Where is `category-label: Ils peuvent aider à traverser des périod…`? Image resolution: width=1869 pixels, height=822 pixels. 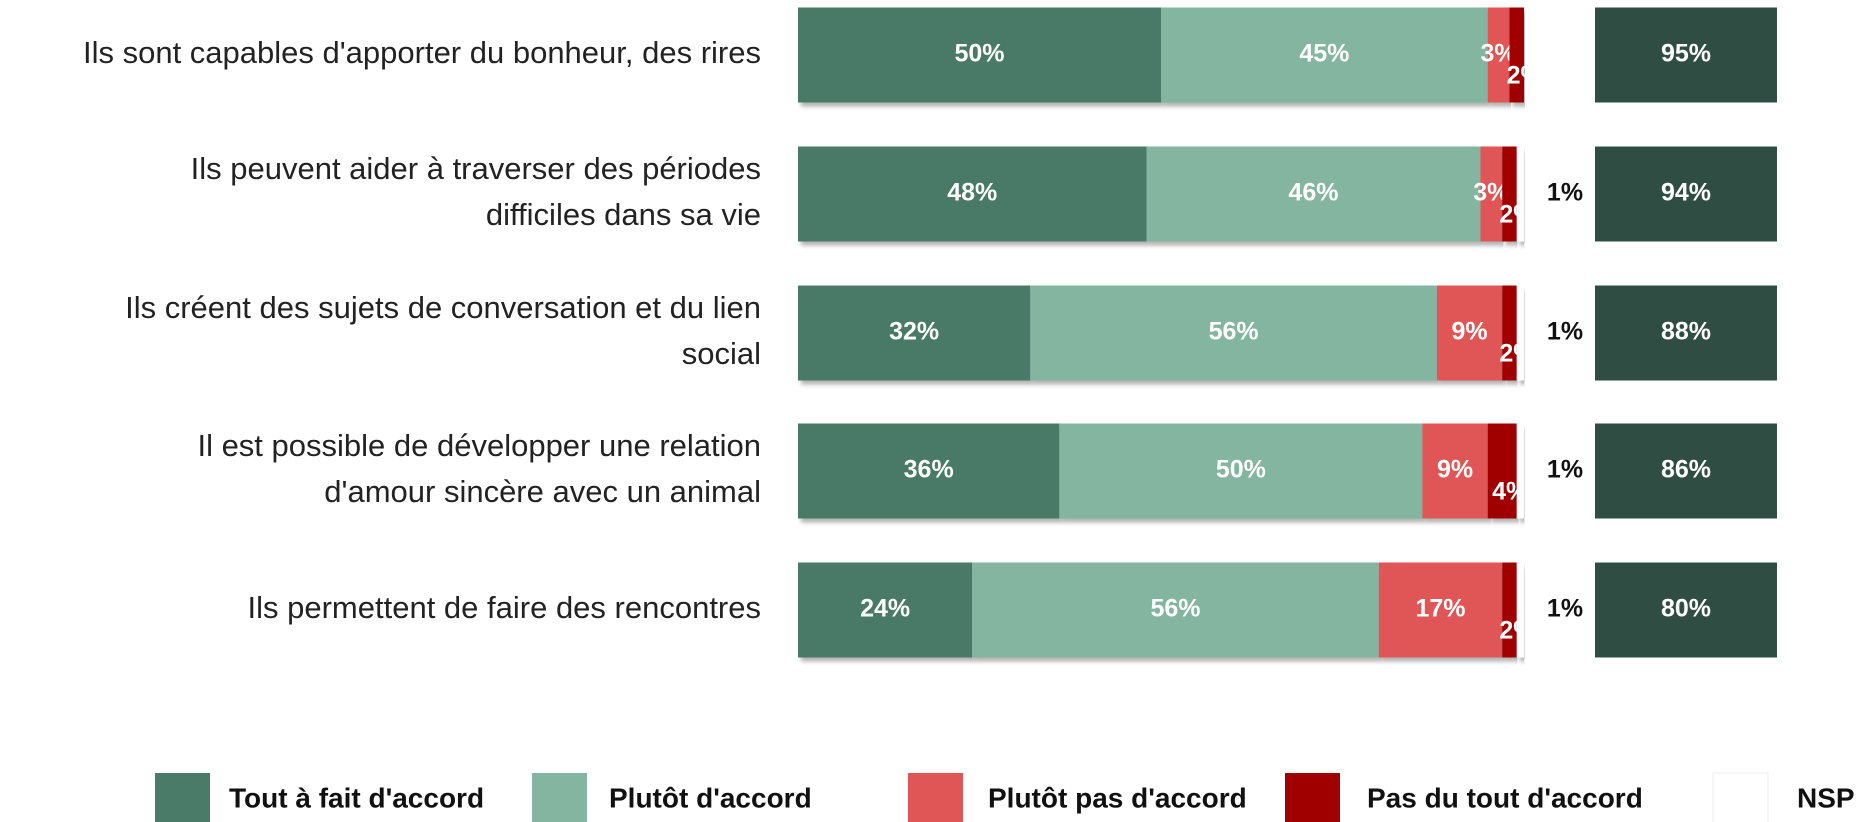
category-label: Ils peuvent aider à traverser des périod… is located at coordinates (476, 191).